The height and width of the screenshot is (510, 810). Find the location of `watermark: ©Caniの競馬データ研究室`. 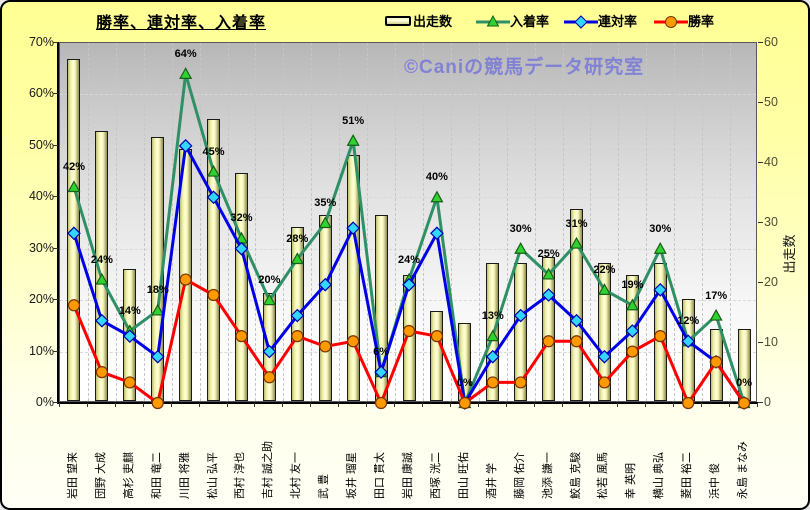

watermark: ©Caniの競馬データ研究室 is located at coordinates (524, 67).